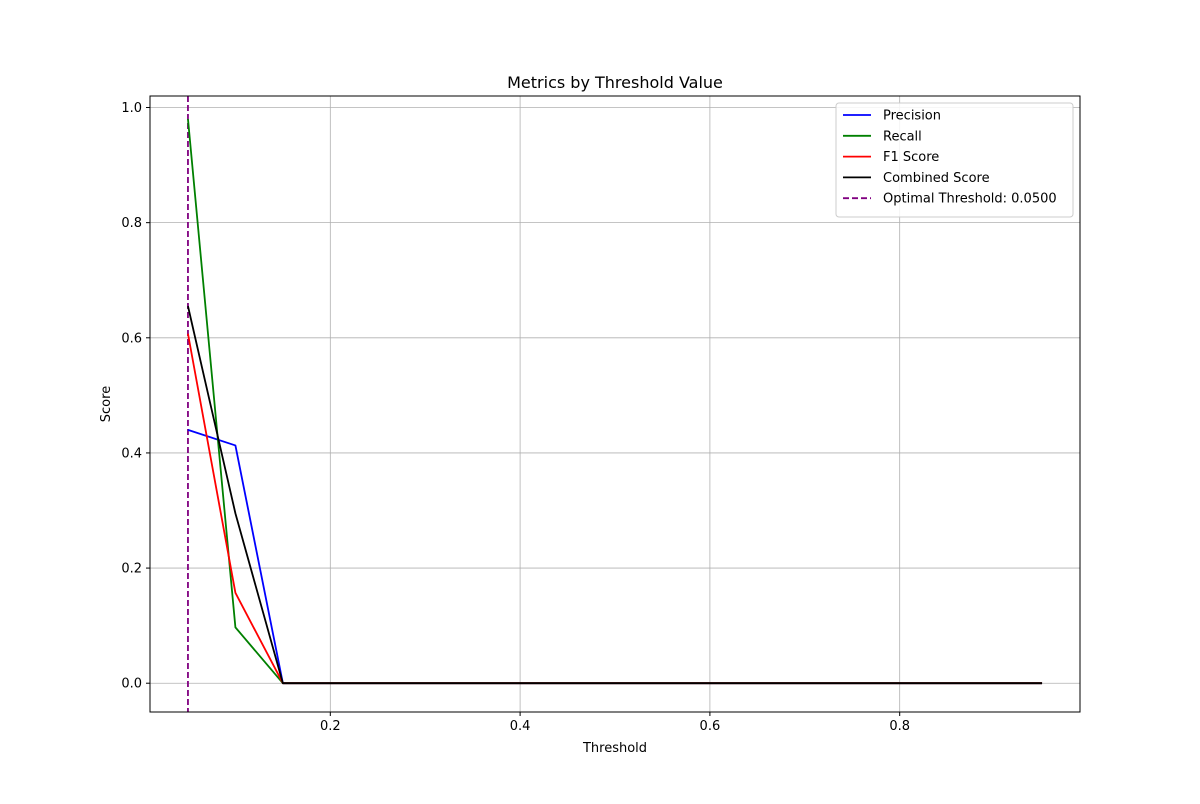  Describe the element at coordinates (131, 223) in the screenshot. I see `y-tick-label: 0.8` at that location.